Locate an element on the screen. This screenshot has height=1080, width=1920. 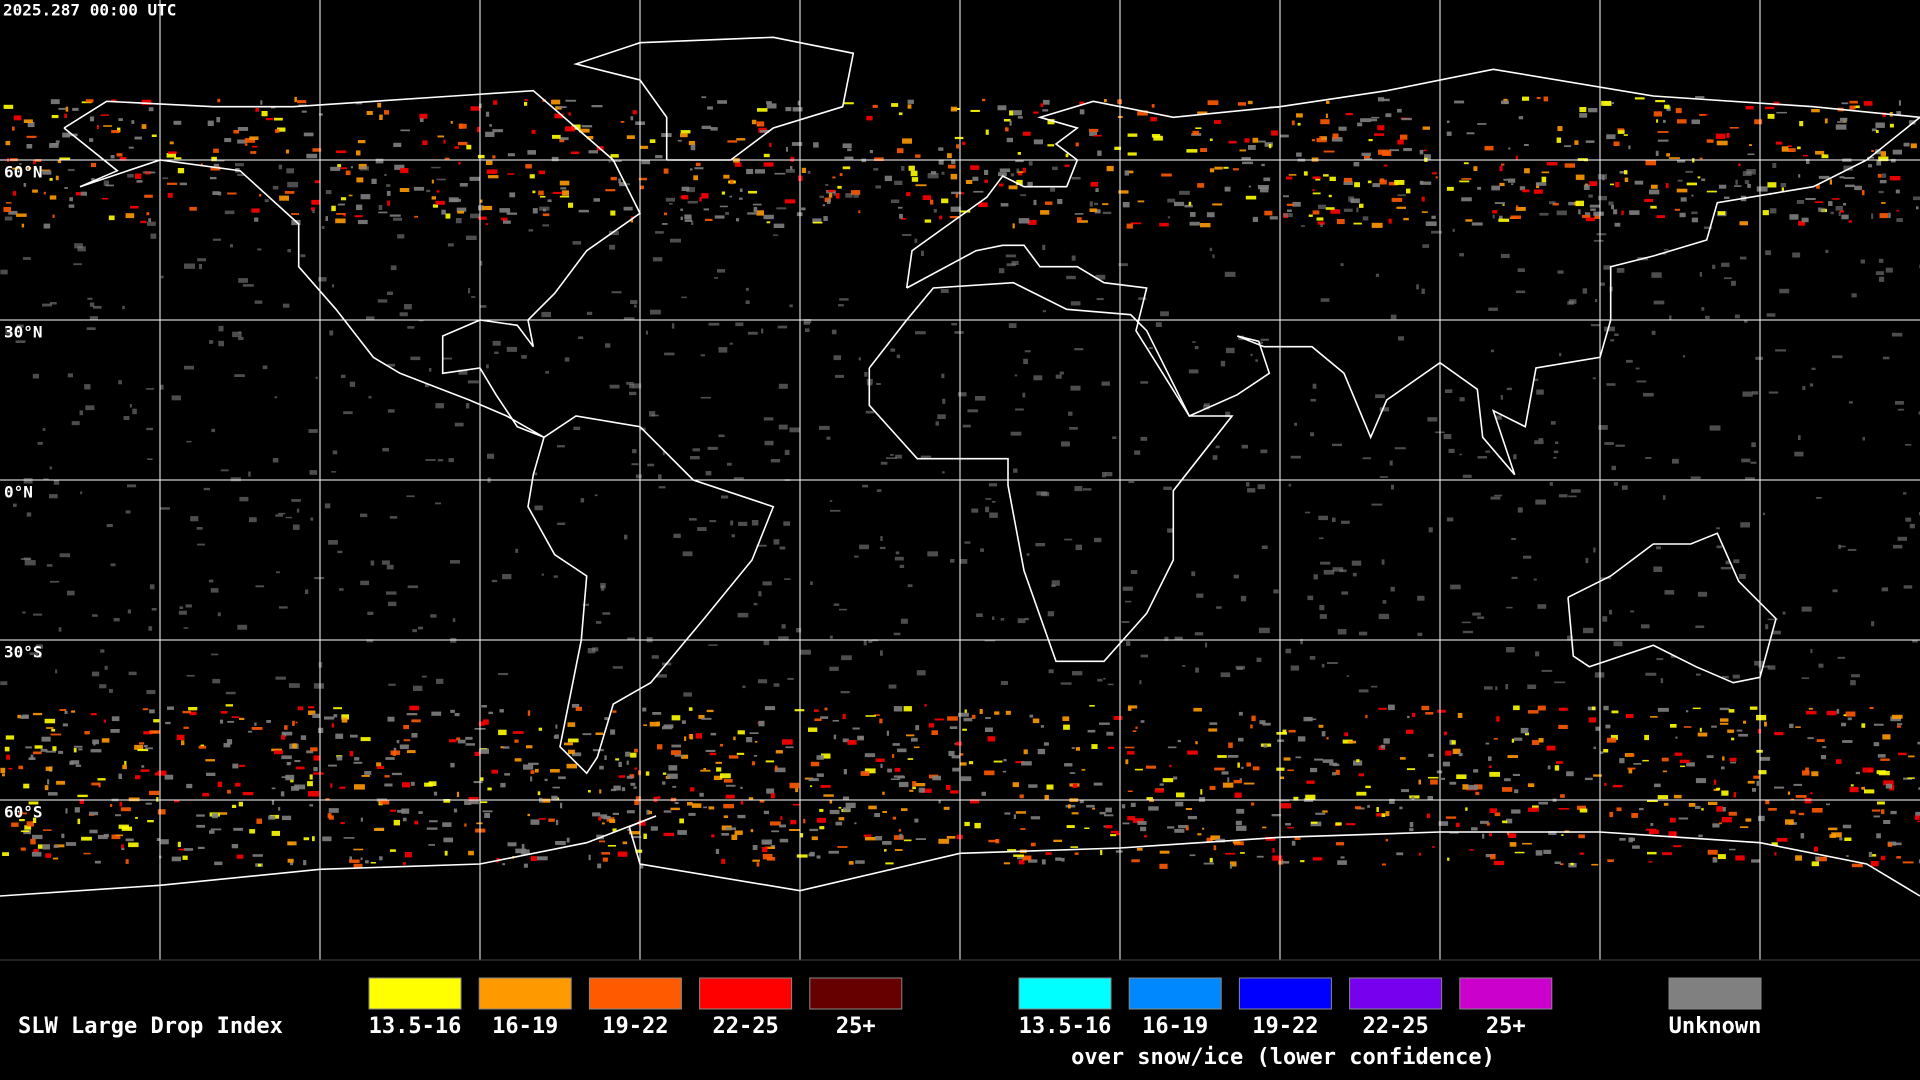
legend-label: 13.5-16 is located at coordinates (415, 1026).